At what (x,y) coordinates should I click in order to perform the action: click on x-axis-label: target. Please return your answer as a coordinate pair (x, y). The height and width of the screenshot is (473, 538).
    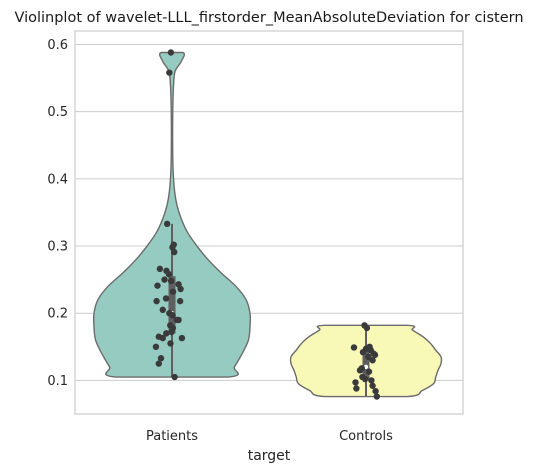
    Looking at the image, I should click on (269, 456).